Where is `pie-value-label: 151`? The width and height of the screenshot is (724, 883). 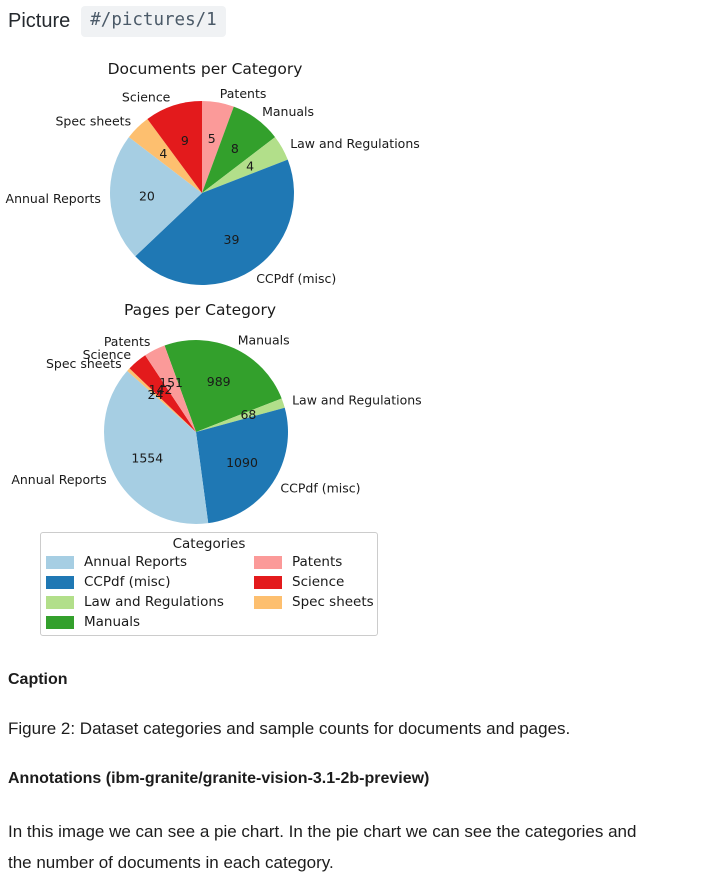 pie-value-label: 151 is located at coordinates (171, 382).